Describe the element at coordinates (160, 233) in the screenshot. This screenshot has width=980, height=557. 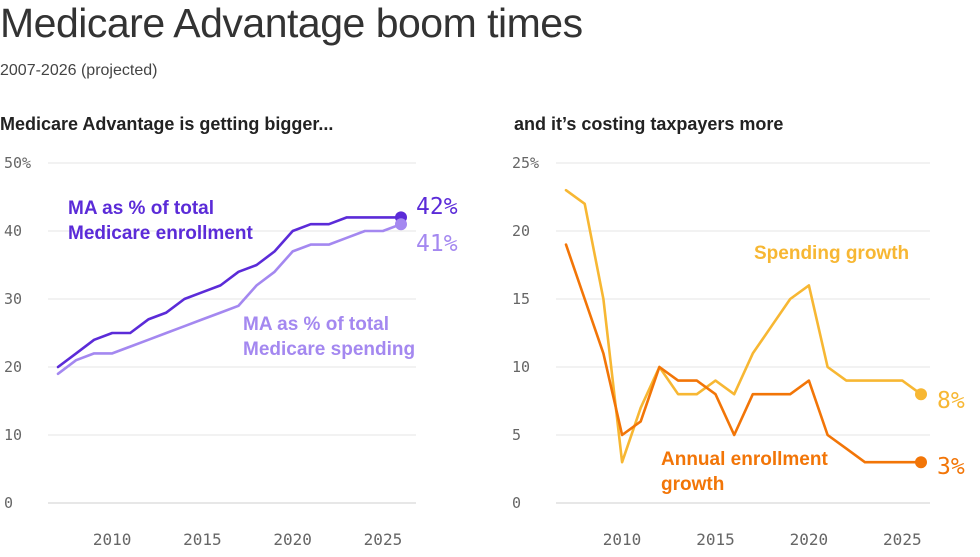
I see `series-label: Medicare enrollment` at that location.